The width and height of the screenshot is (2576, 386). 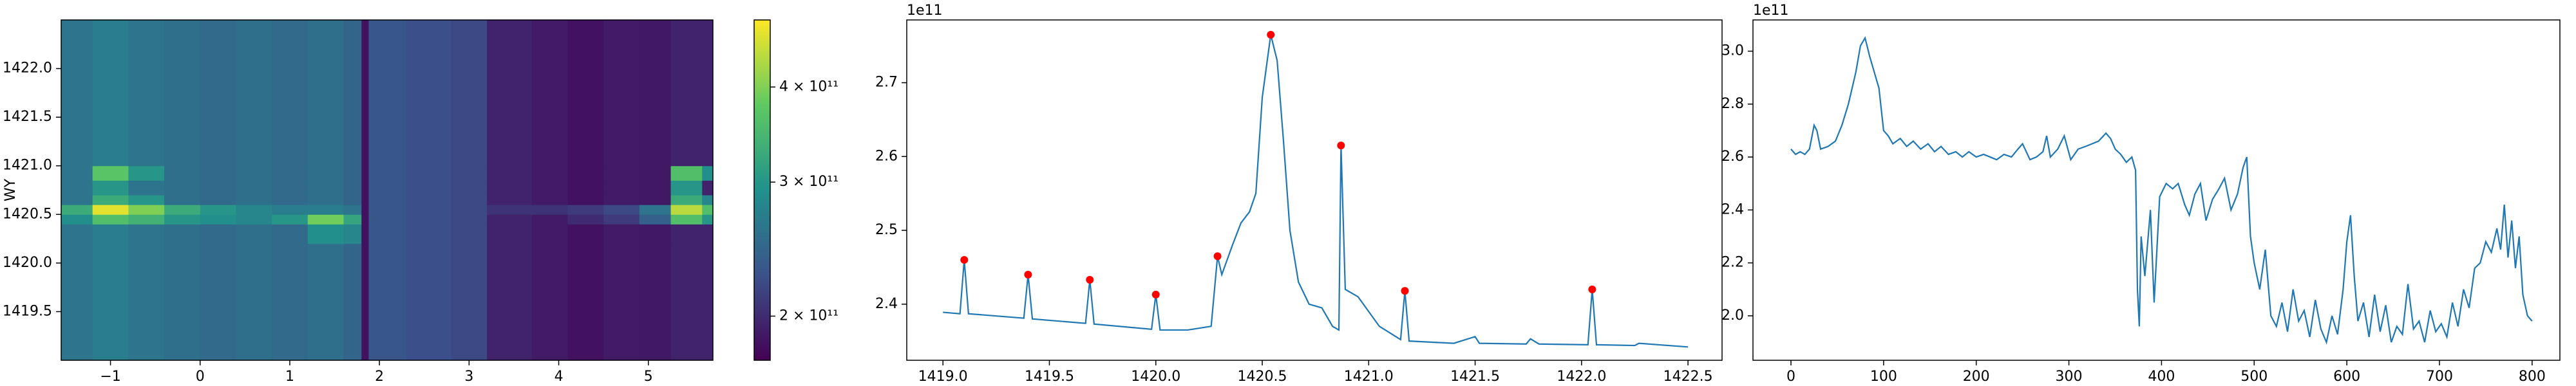 What do you see at coordinates (559, 377) in the screenshot?
I see `x-tick-label: 4` at bounding box center [559, 377].